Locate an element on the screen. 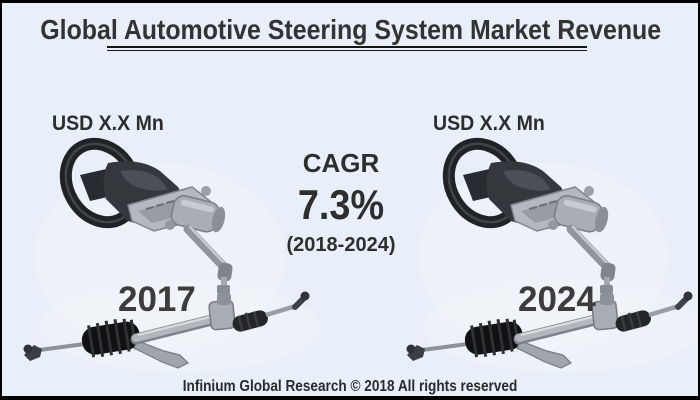 The height and width of the screenshot is (400, 700). year-label-right: 2024 is located at coordinates (557, 299).